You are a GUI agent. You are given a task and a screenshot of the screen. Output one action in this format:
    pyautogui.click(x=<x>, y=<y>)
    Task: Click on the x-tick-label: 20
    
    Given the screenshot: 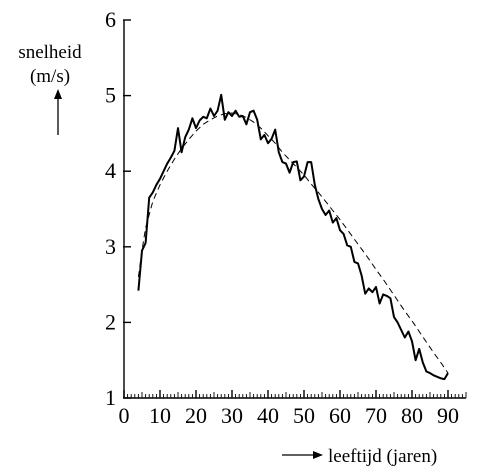 What is the action you would take?
    pyautogui.click(x=196, y=415)
    